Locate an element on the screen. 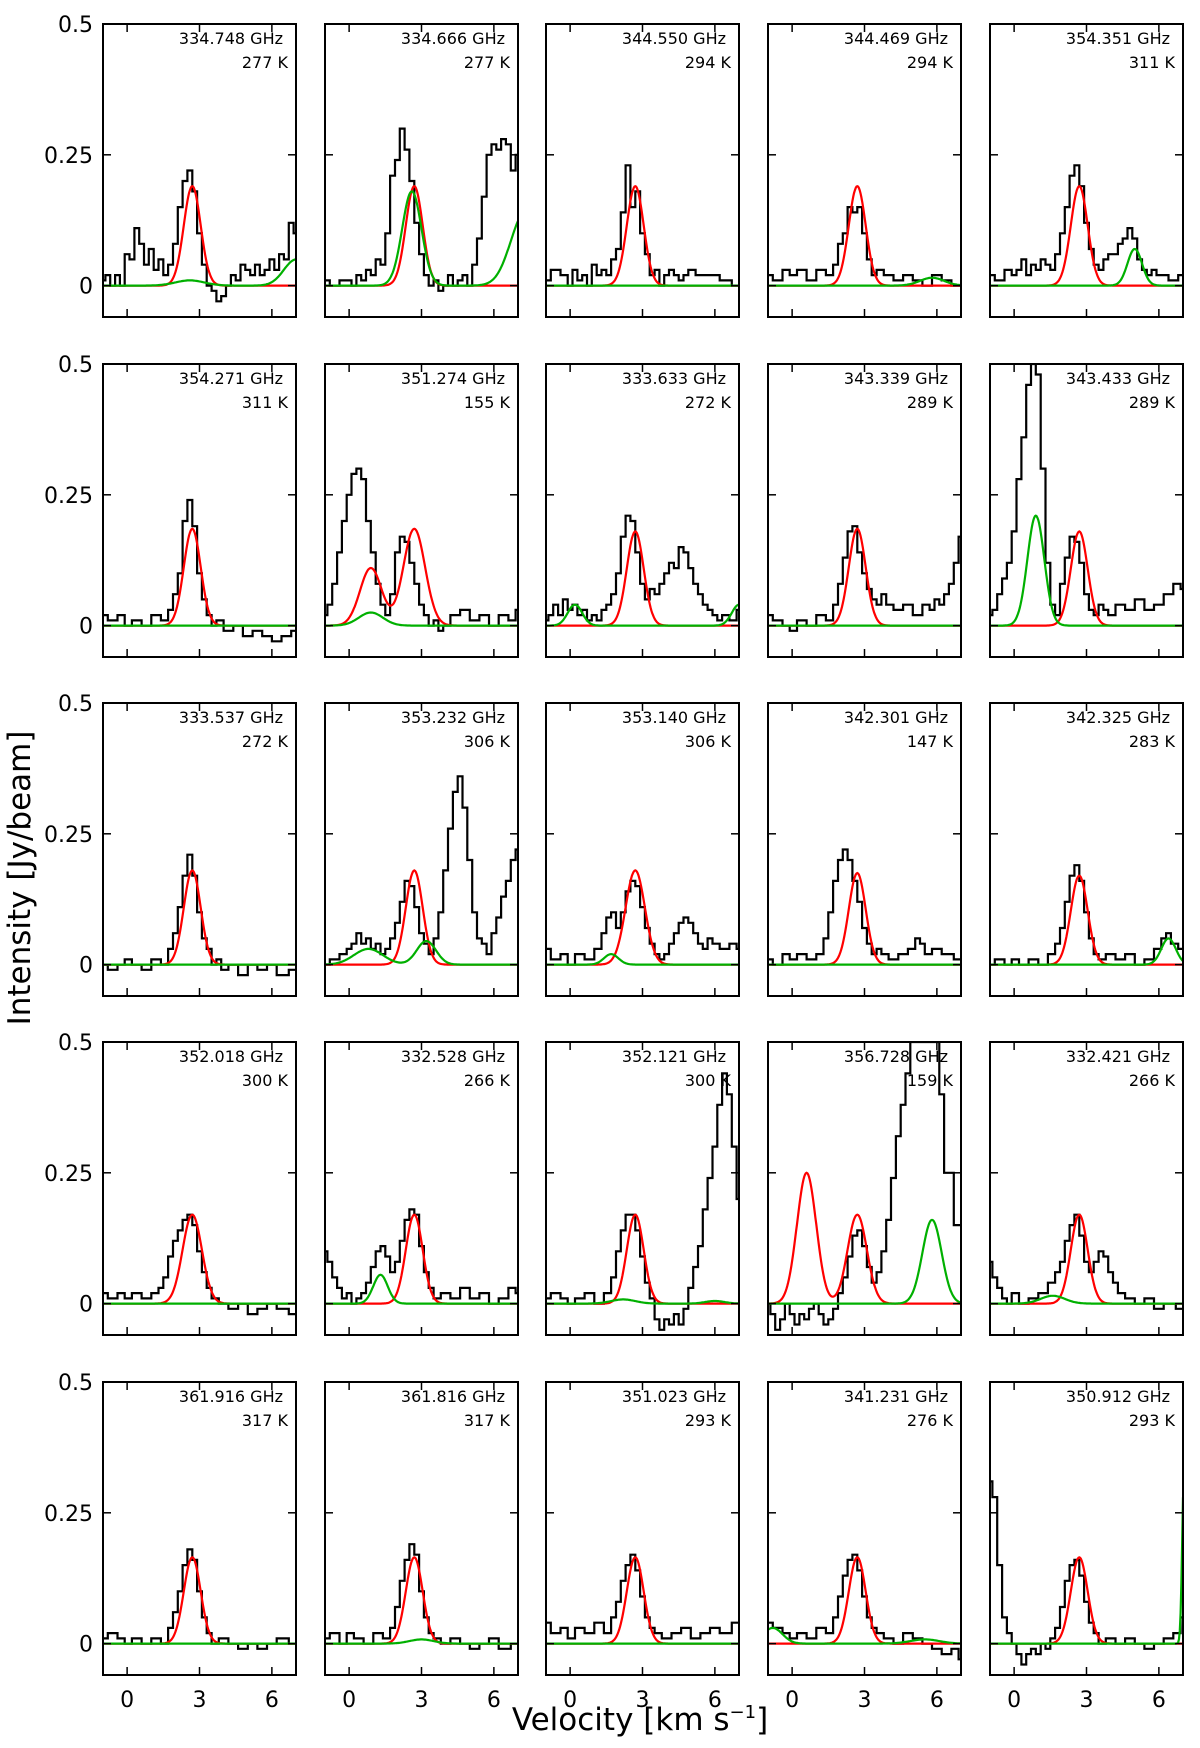  x-axis-title-sup: −1 is located at coordinates (743, 1712).